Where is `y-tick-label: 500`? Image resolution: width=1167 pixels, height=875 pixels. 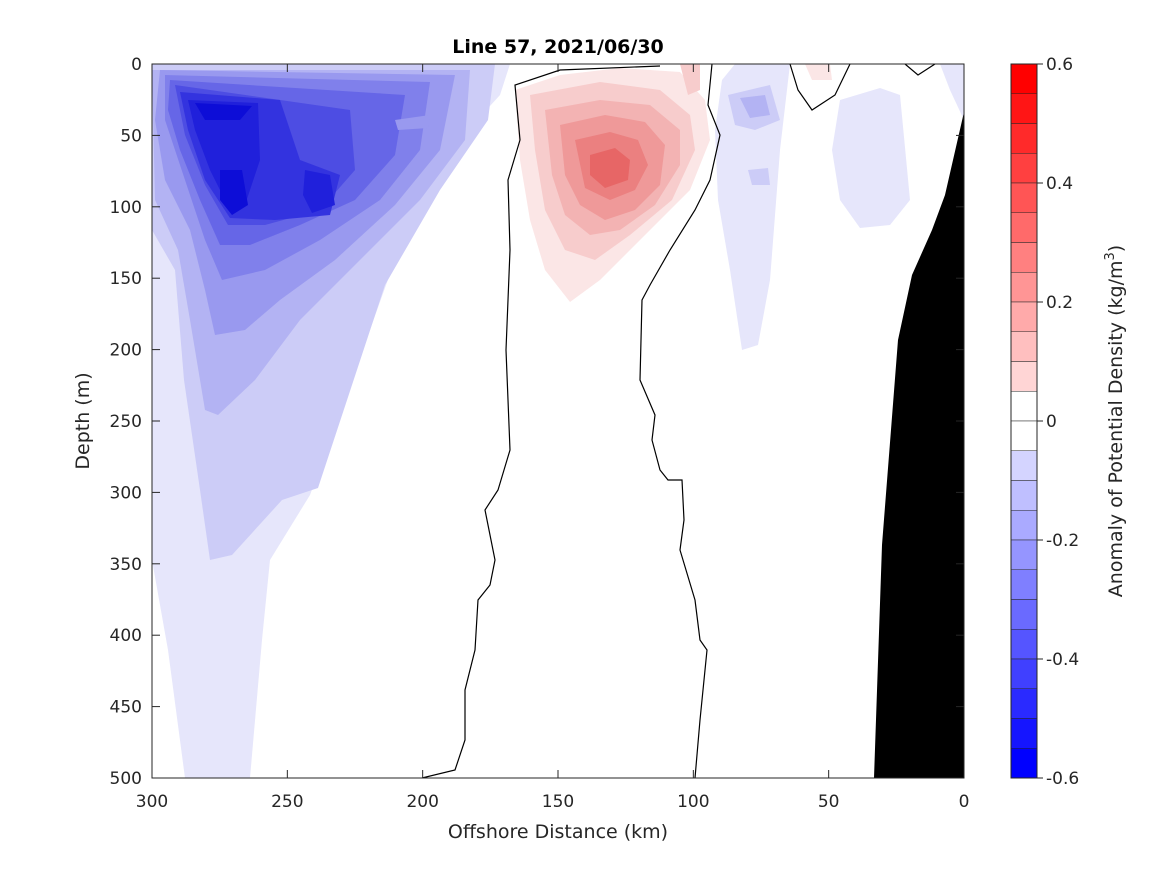 y-tick-label: 500 is located at coordinates (126, 779).